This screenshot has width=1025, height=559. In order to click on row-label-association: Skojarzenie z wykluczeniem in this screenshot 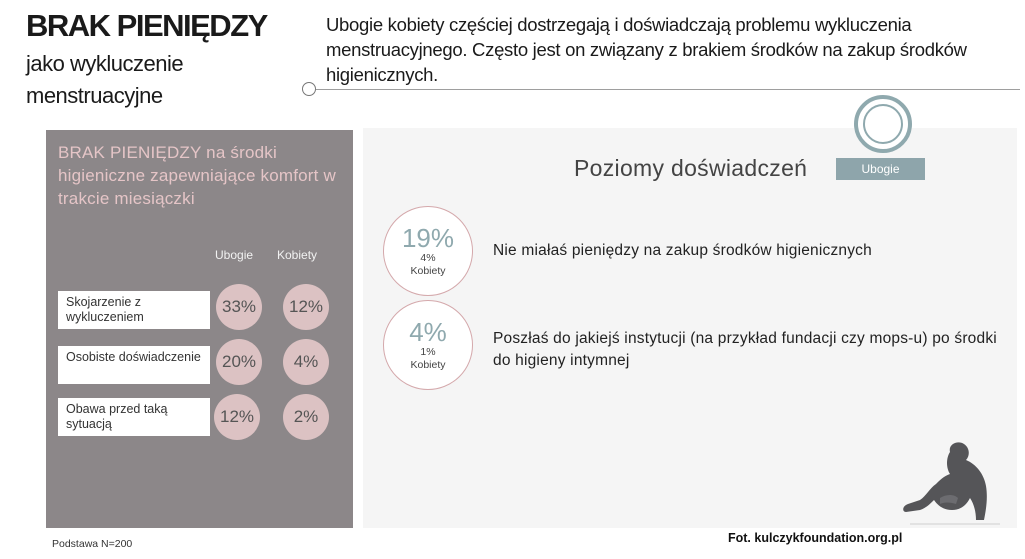, I will do `click(134, 310)`.